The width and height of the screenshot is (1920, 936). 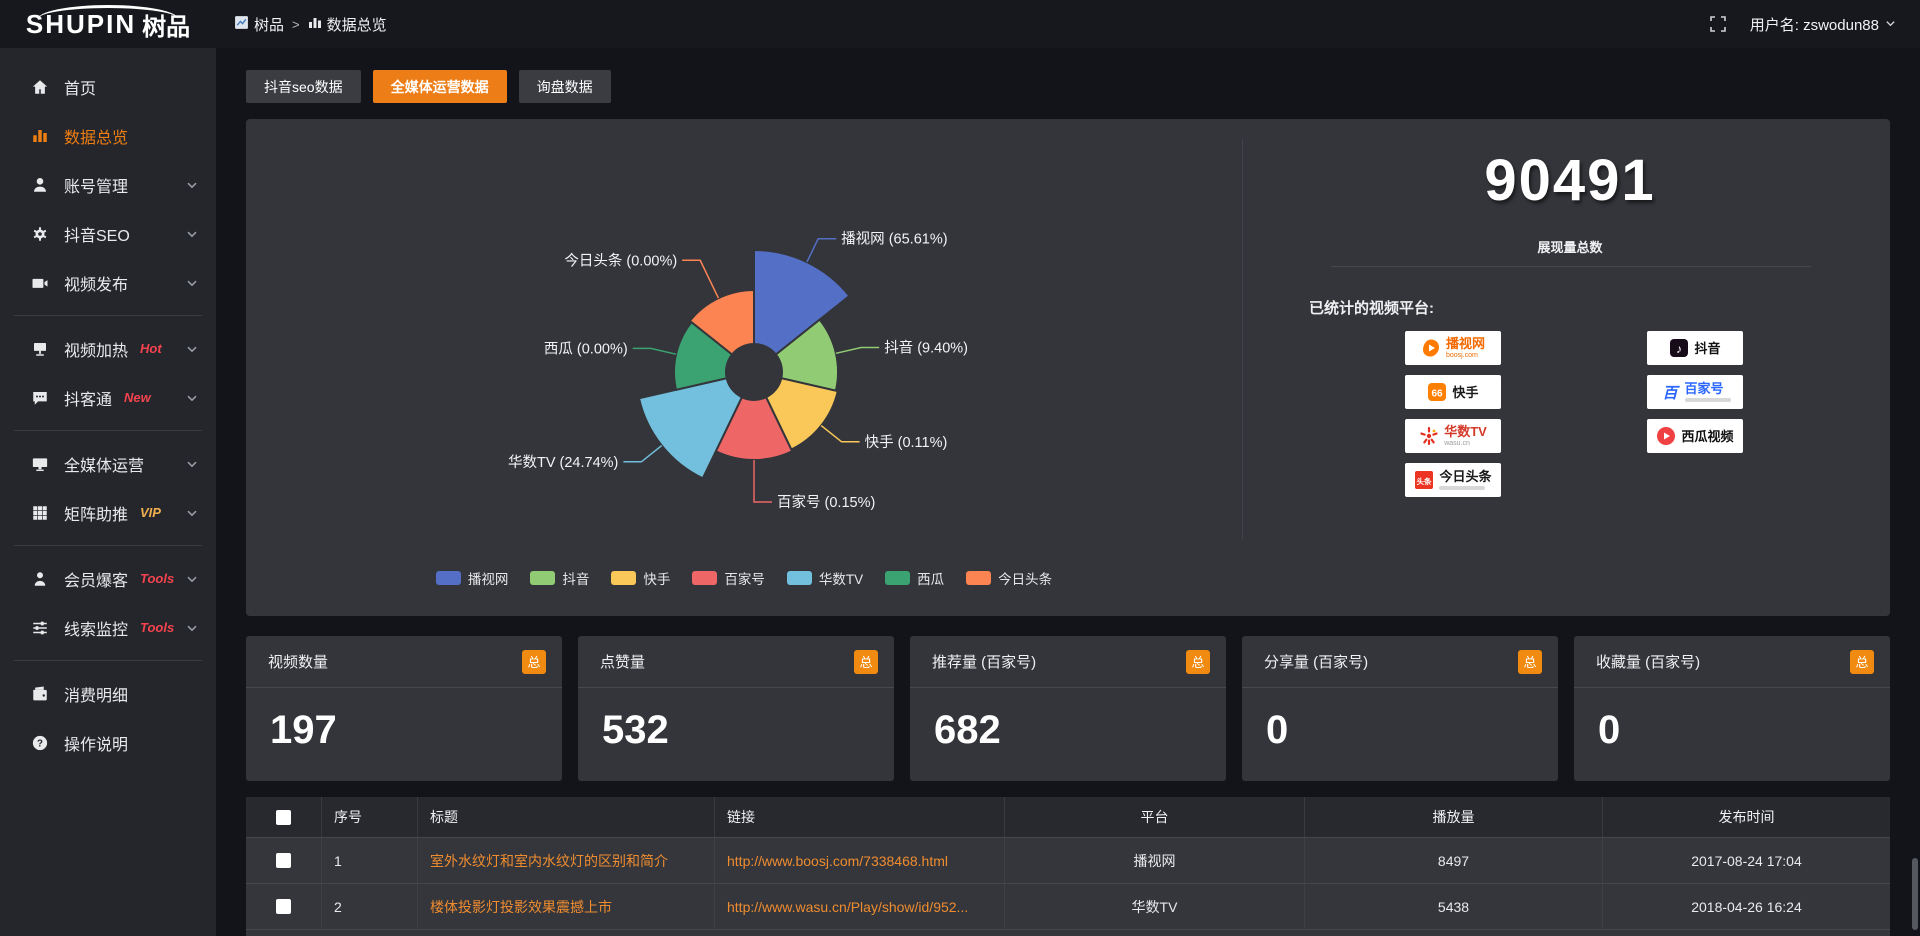 What do you see at coordinates (108, 315) in the screenshot?
I see `sidebar-divider` at bounding box center [108, 315].